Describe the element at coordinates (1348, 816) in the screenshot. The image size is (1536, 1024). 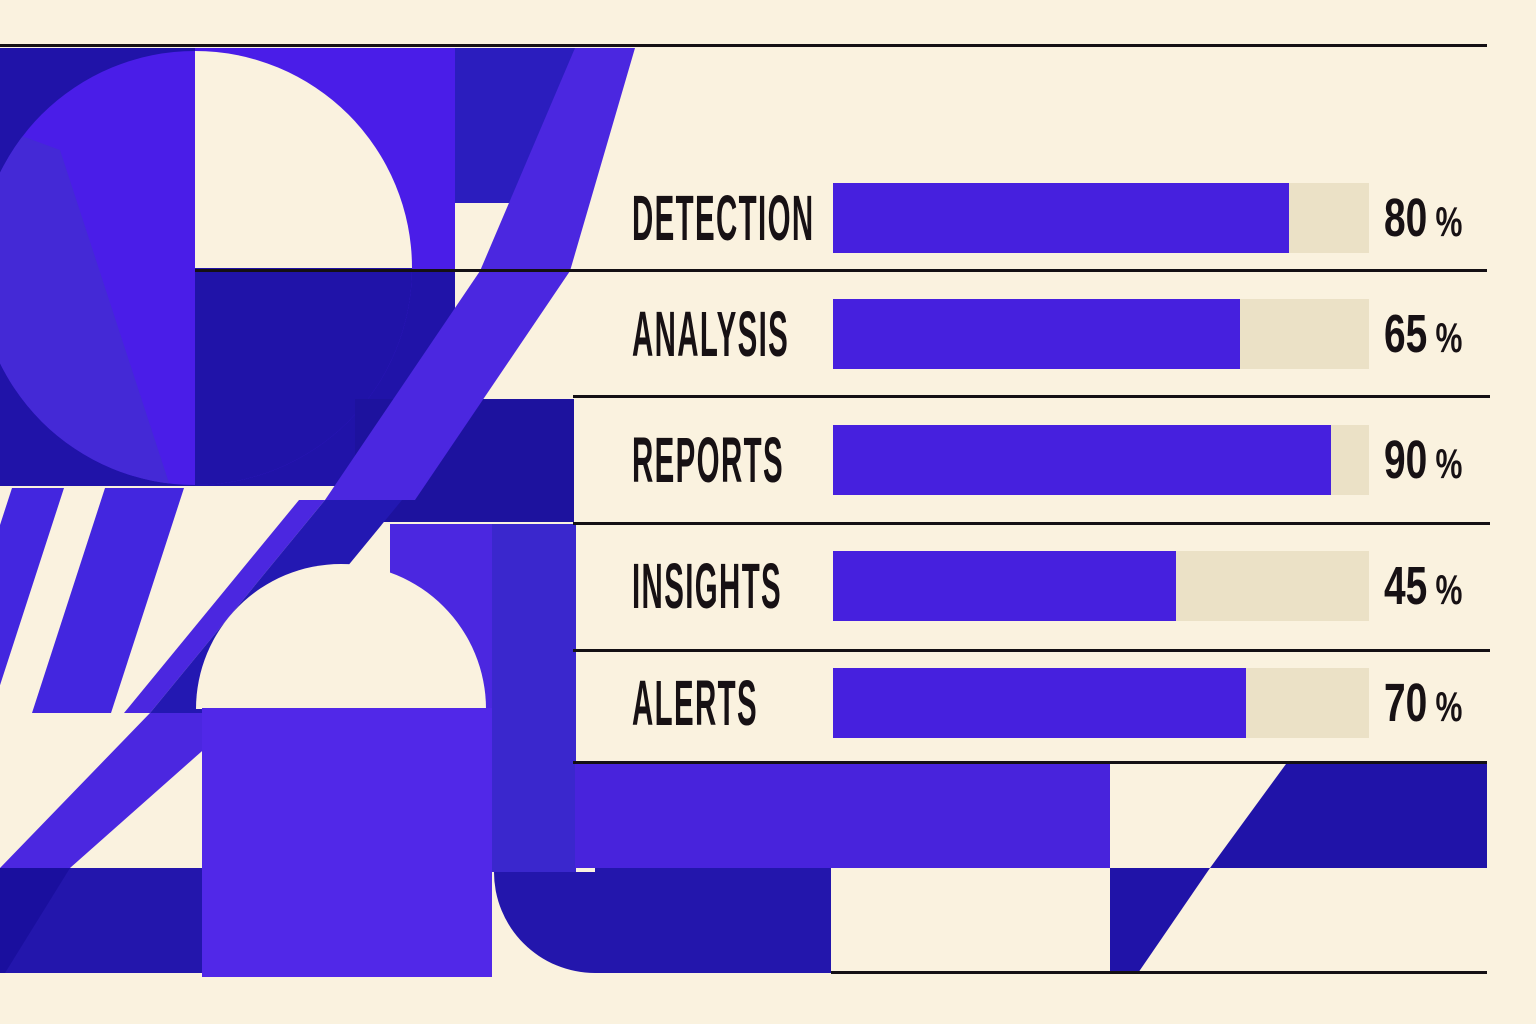
I see `navy-parallelogram` at that location.